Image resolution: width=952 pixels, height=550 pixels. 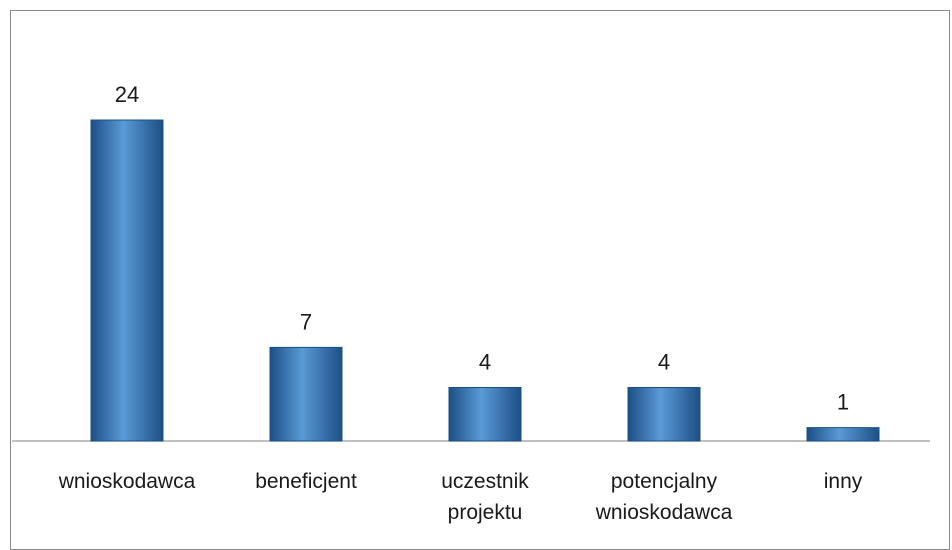 What do you see at coordinates (664, 481) in the screenshot?
I see `category-label-line: potencjalny` at bounding box center [664, 481].